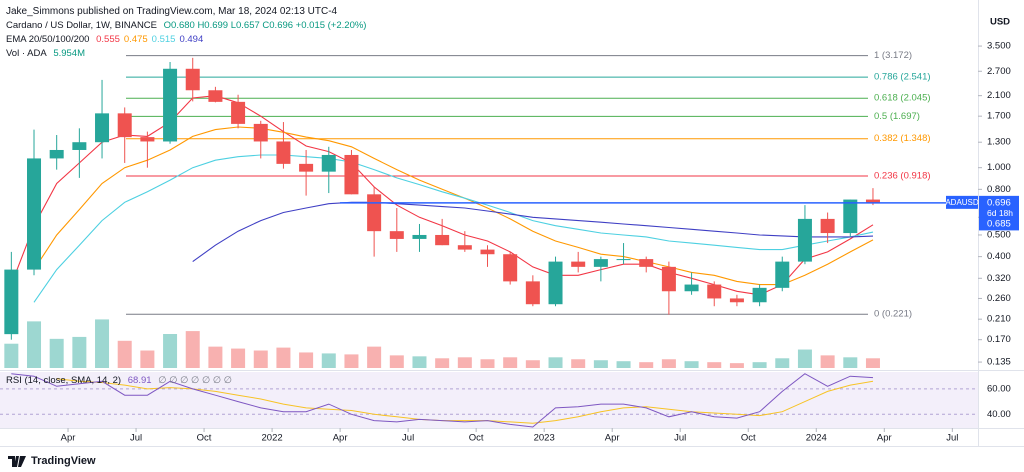 The width and height of the screenshot is (1024, 472). What do you see at coordinates (81, 25) in the screenshot?
I see `symbol: Cardano / US Dollar, 1W, BINANCE` at bounding box center [81, 25].